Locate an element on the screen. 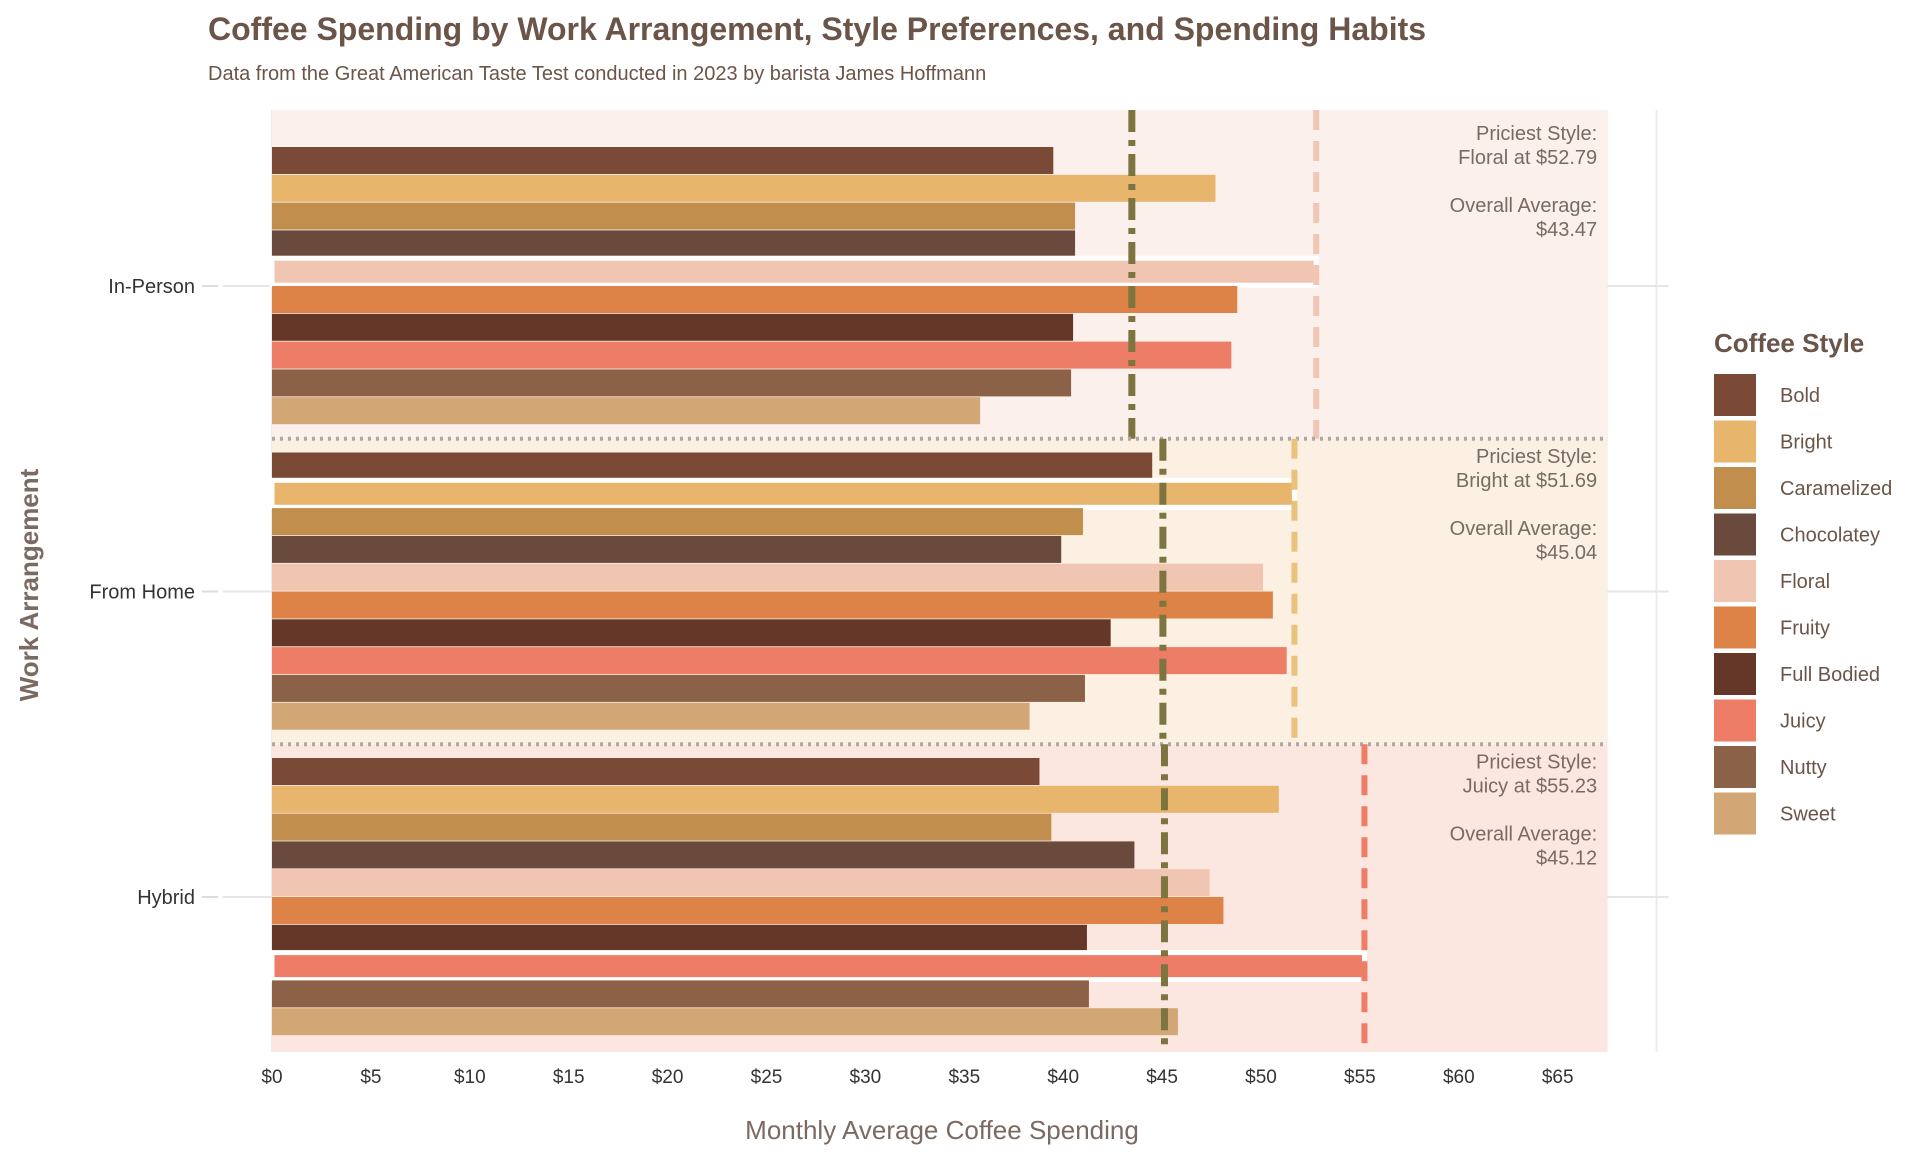 The image size is (1920, 1152). bar-from-home-fruity is located at coordinates (772, 605).